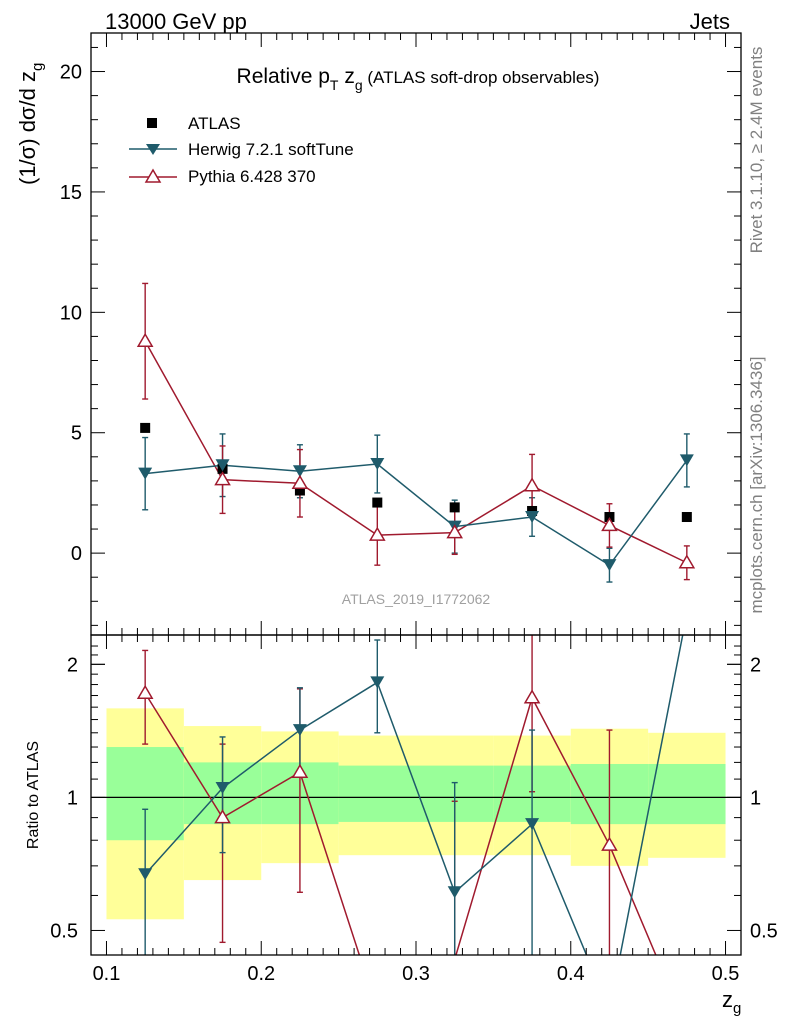  What do you see at coordinates (176, 21) in the screenshot?
I see `header-left: 13000 GeV pp` at bounding box center [176, 21].